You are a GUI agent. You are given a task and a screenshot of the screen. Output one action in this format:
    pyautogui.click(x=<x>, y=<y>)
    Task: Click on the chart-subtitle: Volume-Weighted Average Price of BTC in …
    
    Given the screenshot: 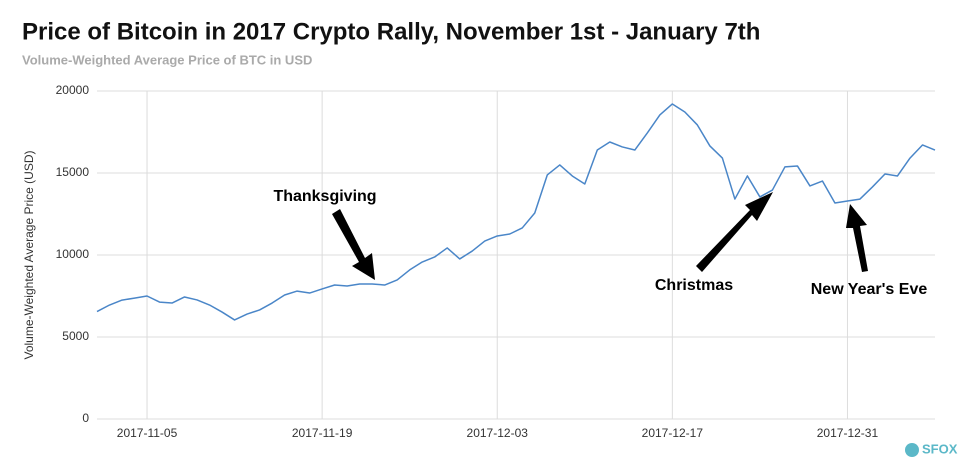 What is the action you would take?
    pyautogui.click(x=167, y=59)
    